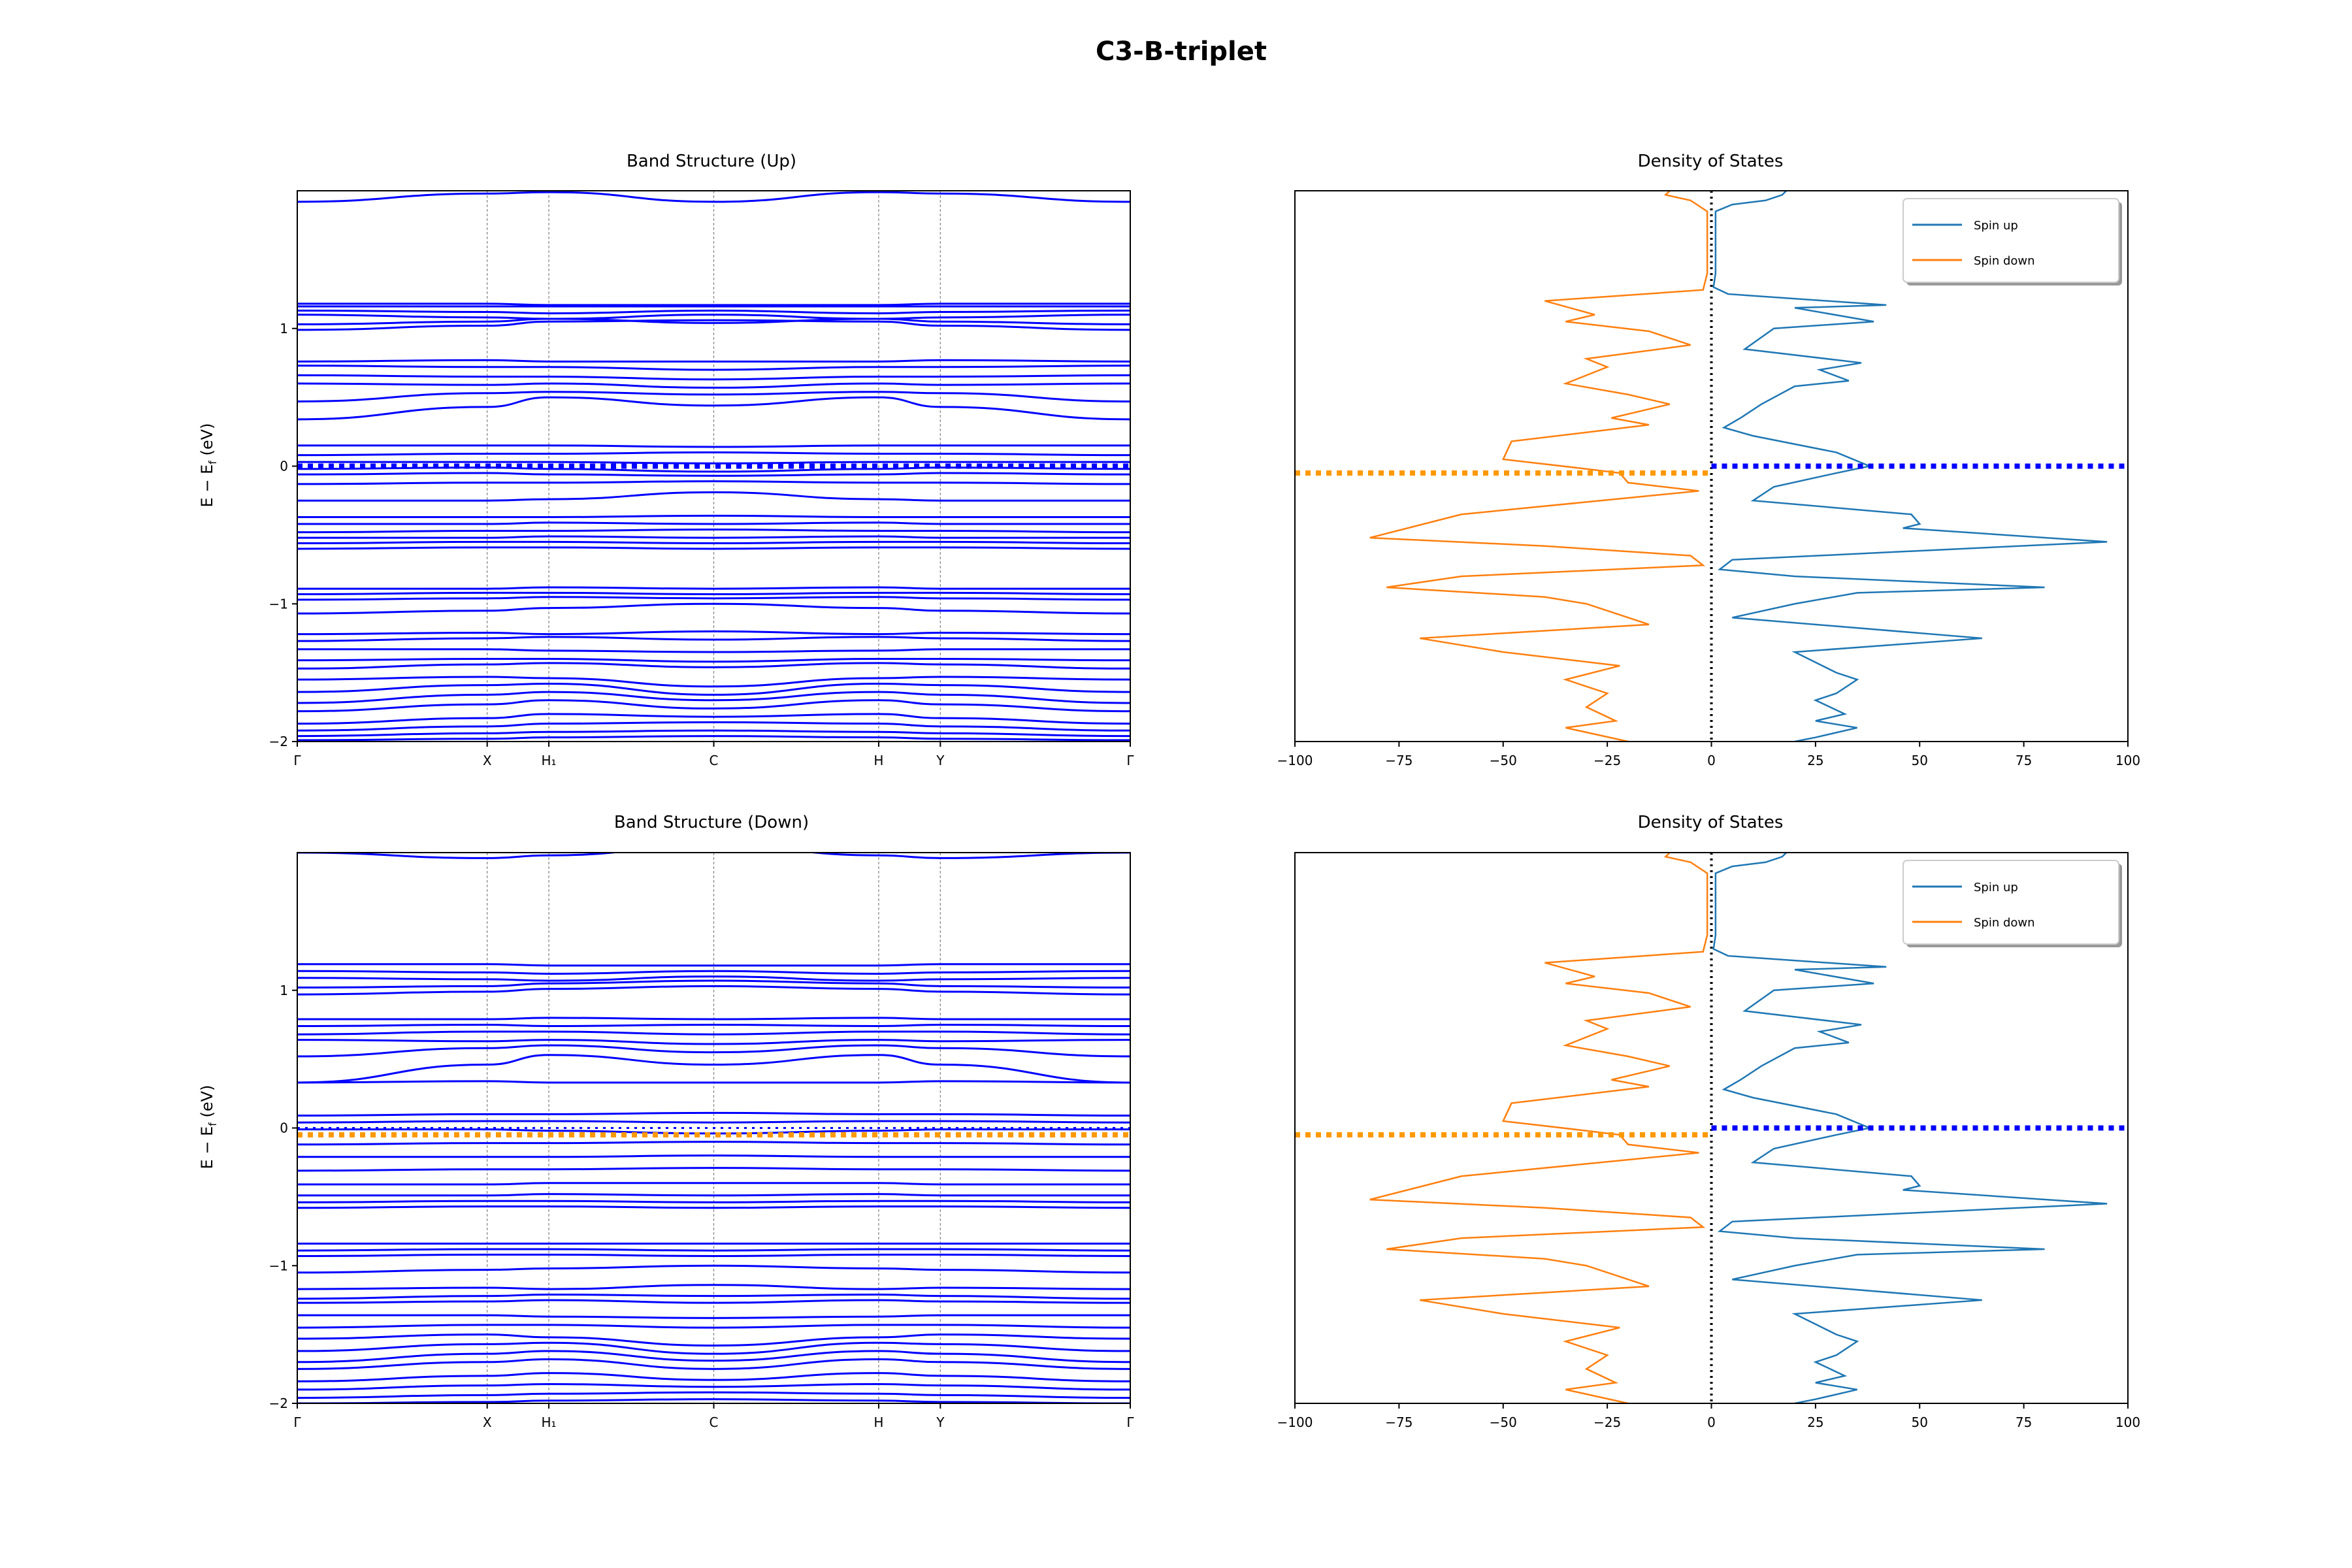 The width and height of the screenshot is (2352, 1568). I want to click on y-tick-label: −1, so click(278, 604).